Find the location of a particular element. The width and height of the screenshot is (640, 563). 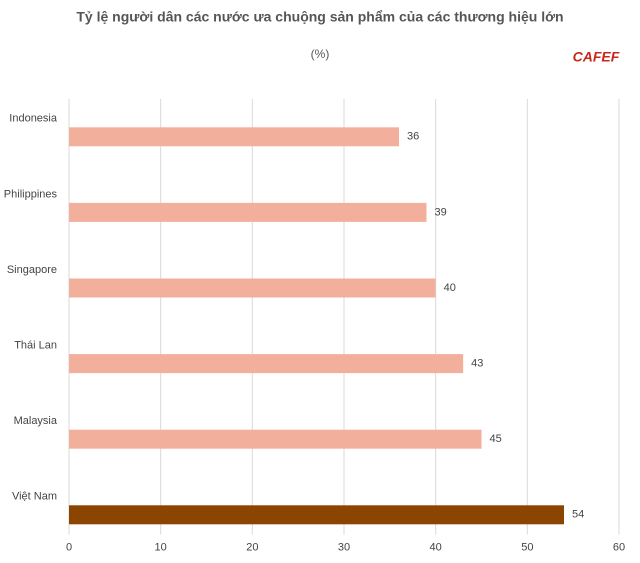

y-tick-label: Việt Nam is located at coordinates (34, 497).